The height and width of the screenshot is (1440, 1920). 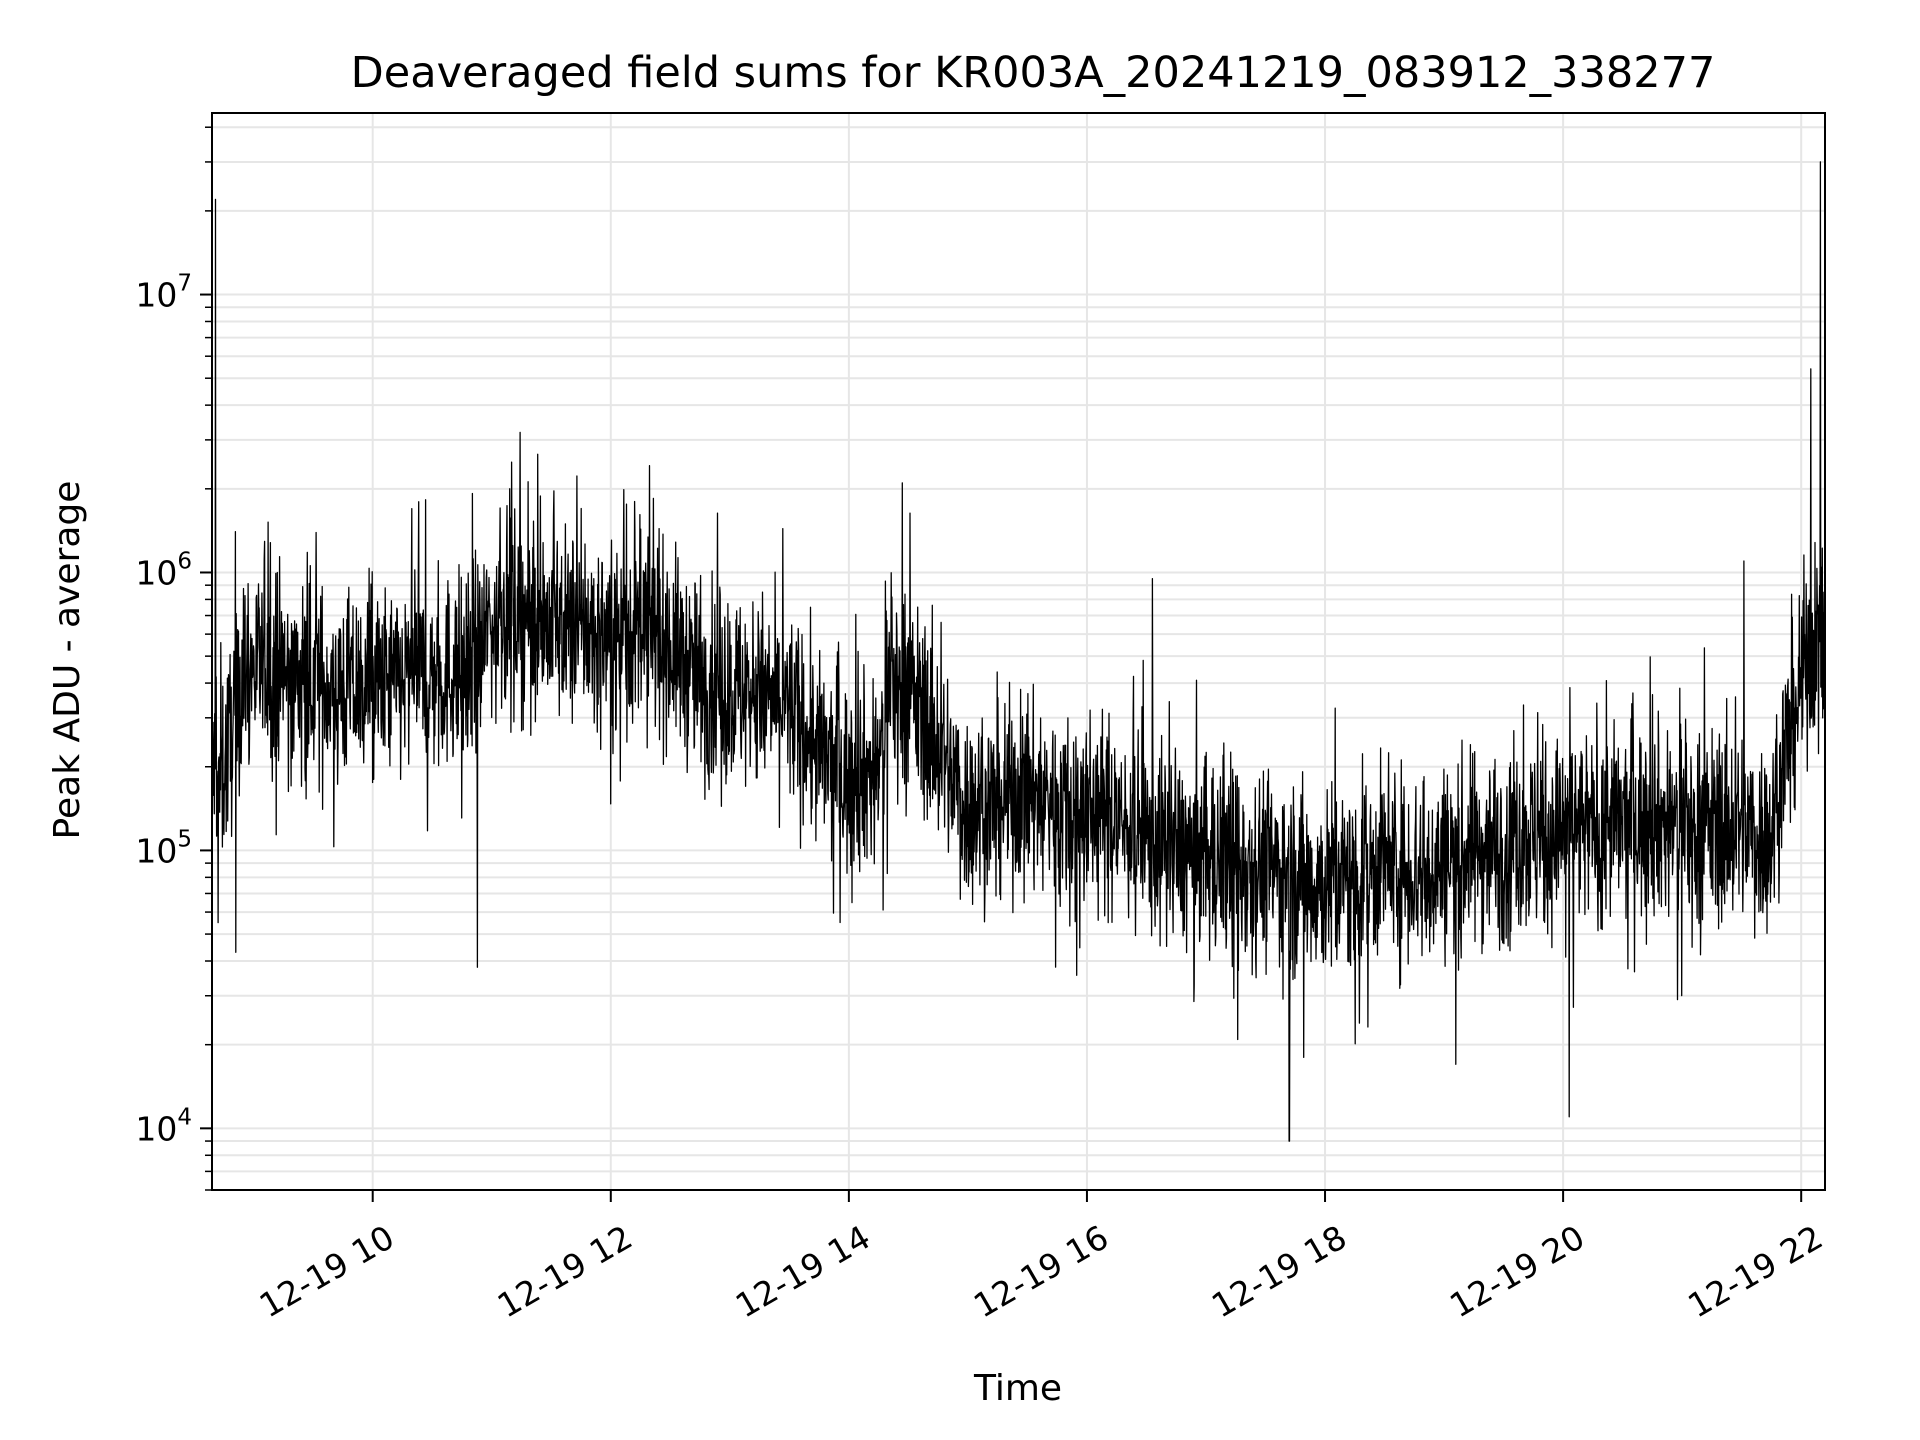 I want to click on y-axis-label: Peak ADU - average, so click(x=67, y=660).